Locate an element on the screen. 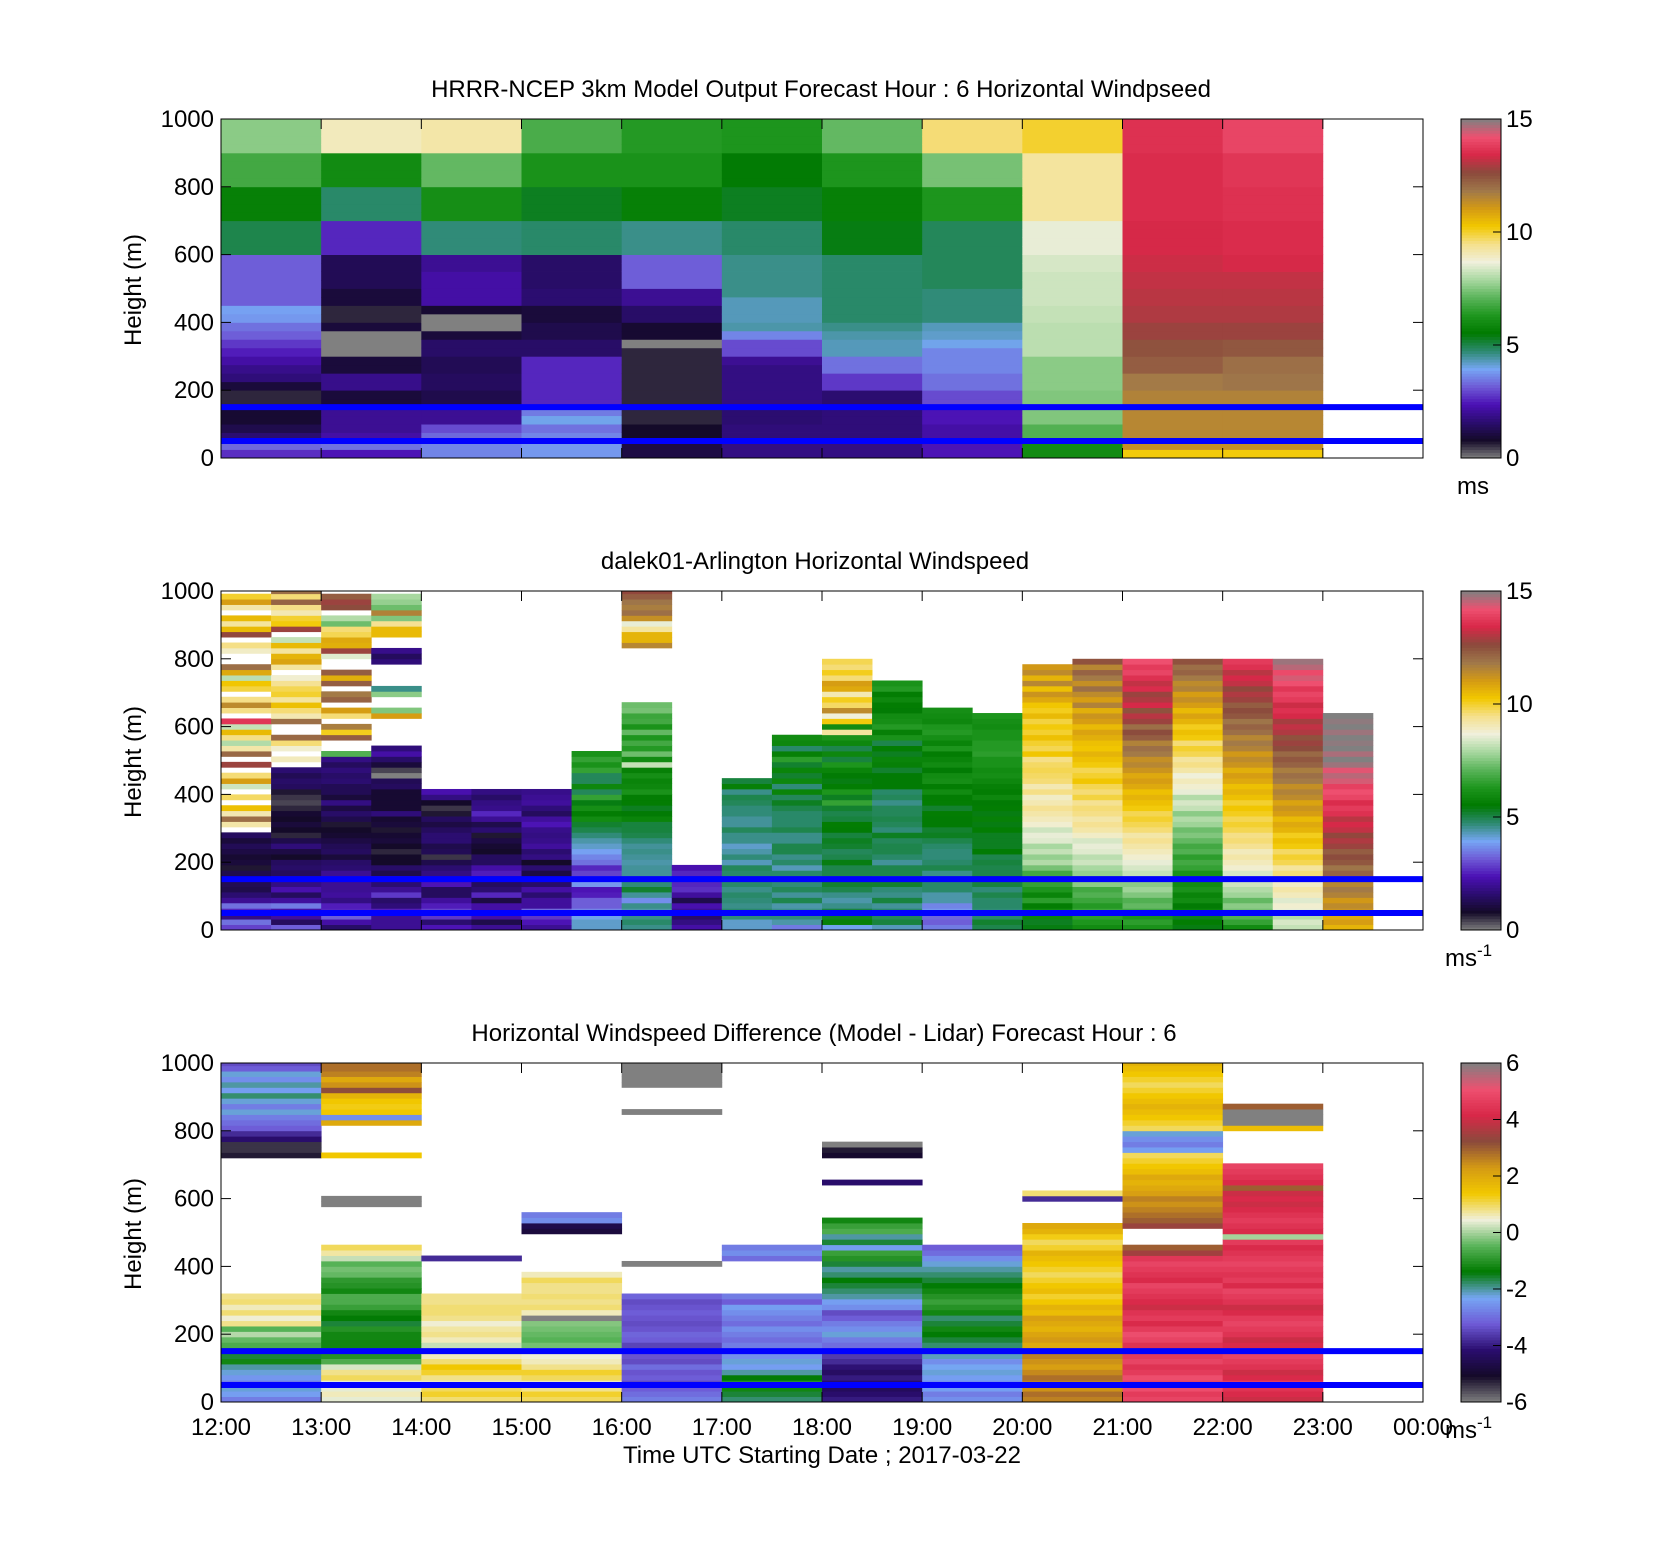 This screenshot has height=1561, width=1680. colorbar-unit-base: ms is located at coordinates (1461, 1430).